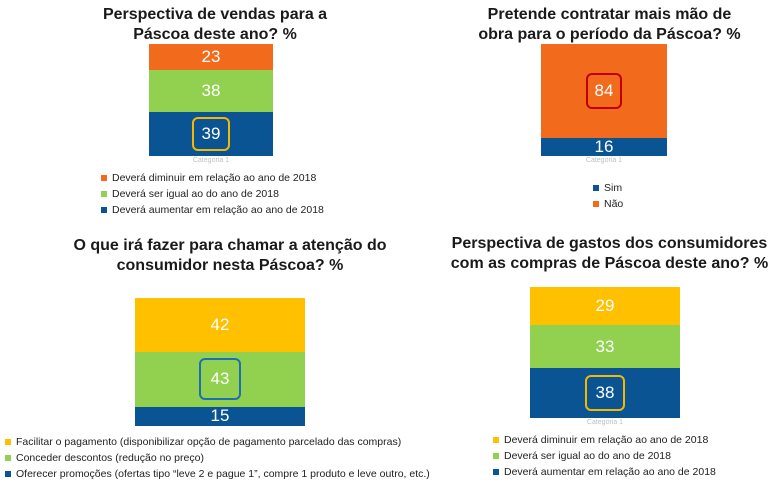 The height and width of the screenshot is (493, 779). I want to click on data-label: 33, so click(605, 346).